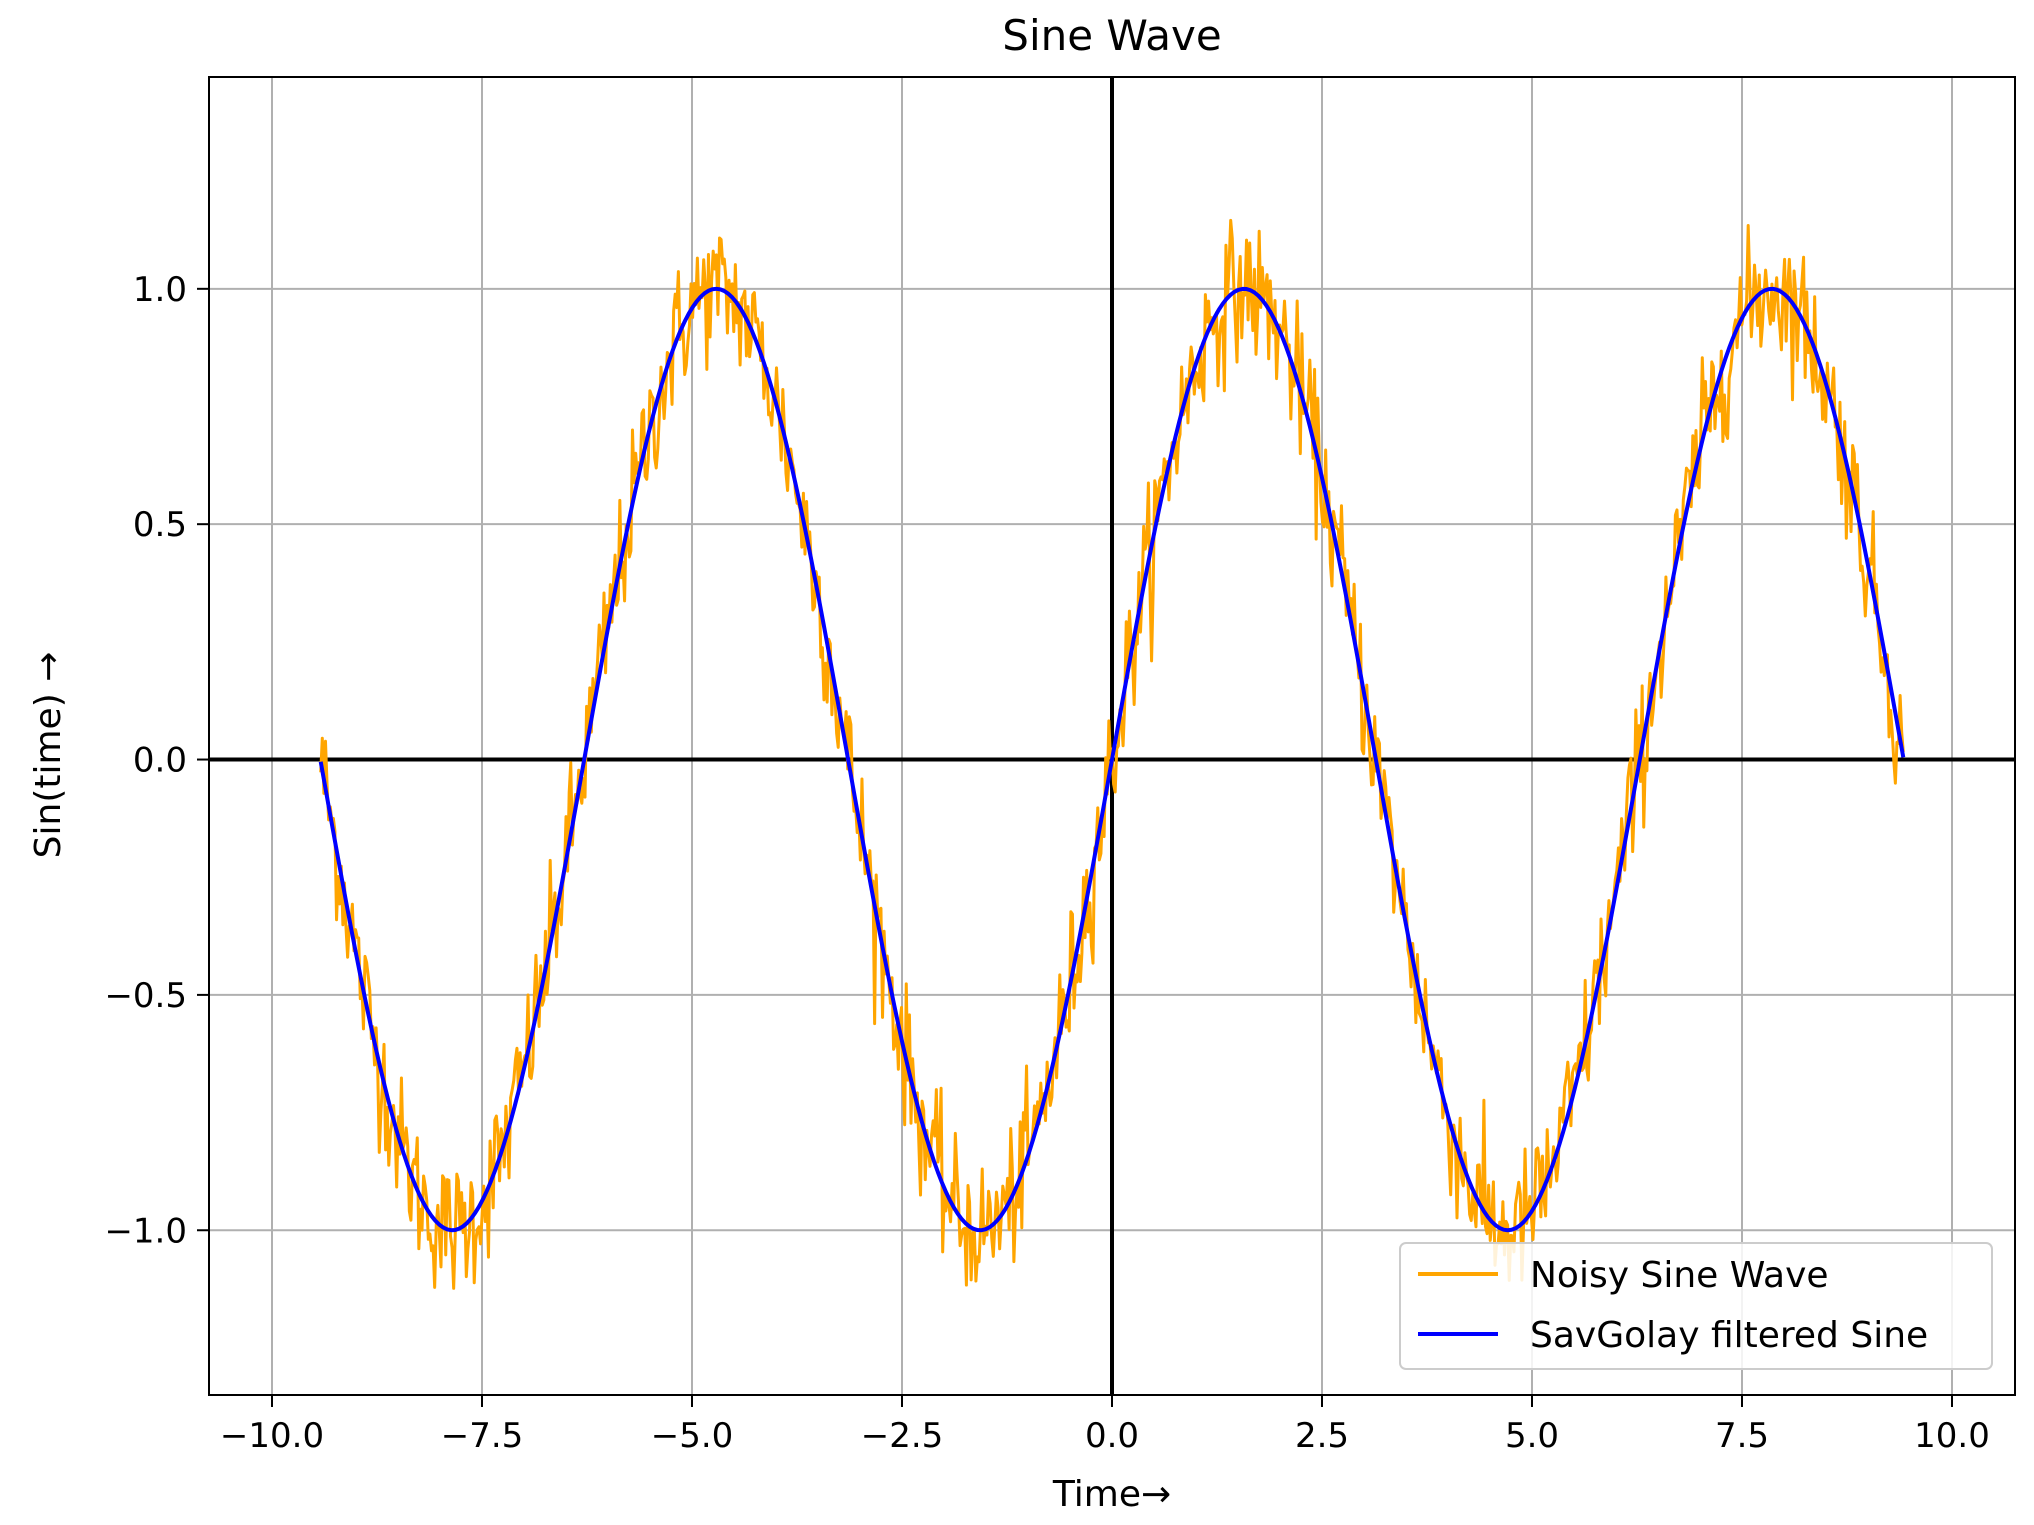 This screenshot has width=2034, height=1525. What do you see at coordinates (1729, 1335) in the screenshot?
I see `legend-label-filtered: SavGolay filtered Sine` at bounding box center [1729, 1335].